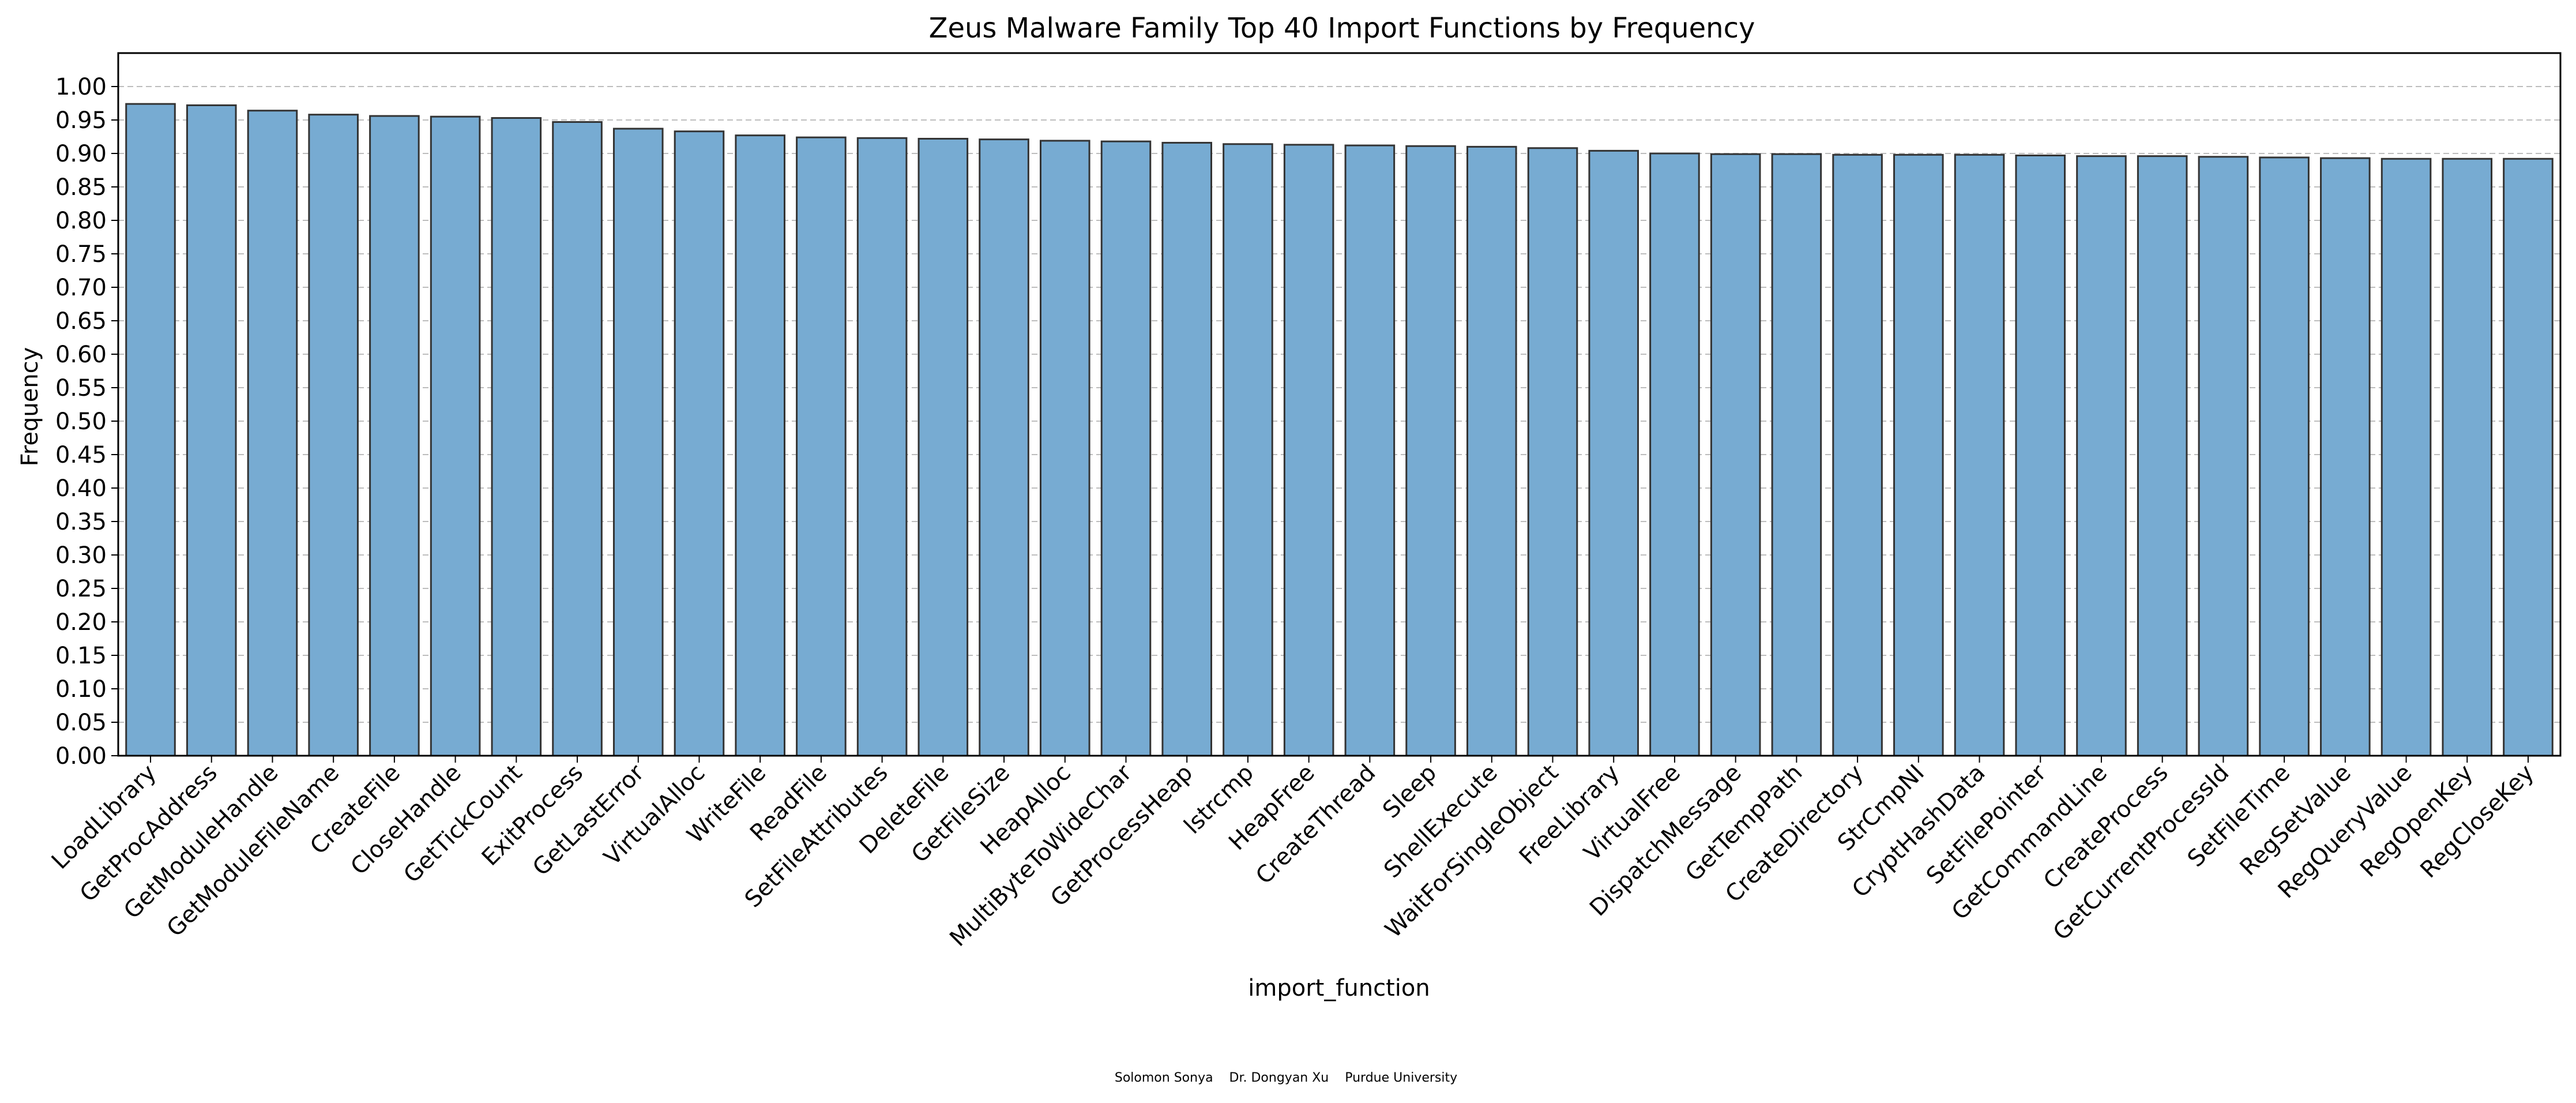 This screenshot has height=1103, width=2576. I want to click on y-tick-label: 0.35, so click(81, 522).